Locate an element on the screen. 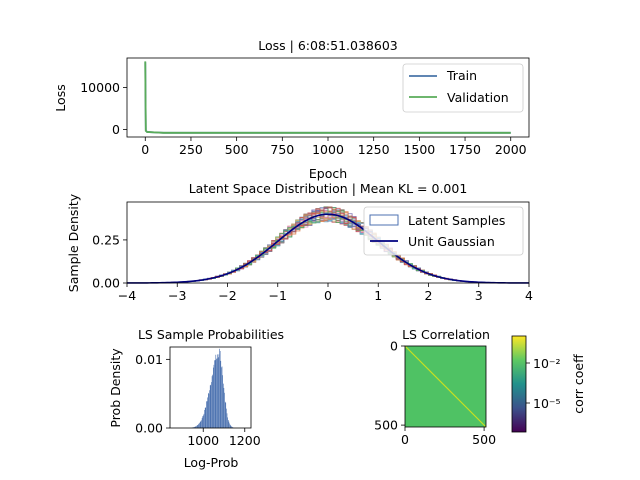 The width and height of the screenshot is (640, 480). latent-xtick-label: 2 is located at coordinates (429, 295).